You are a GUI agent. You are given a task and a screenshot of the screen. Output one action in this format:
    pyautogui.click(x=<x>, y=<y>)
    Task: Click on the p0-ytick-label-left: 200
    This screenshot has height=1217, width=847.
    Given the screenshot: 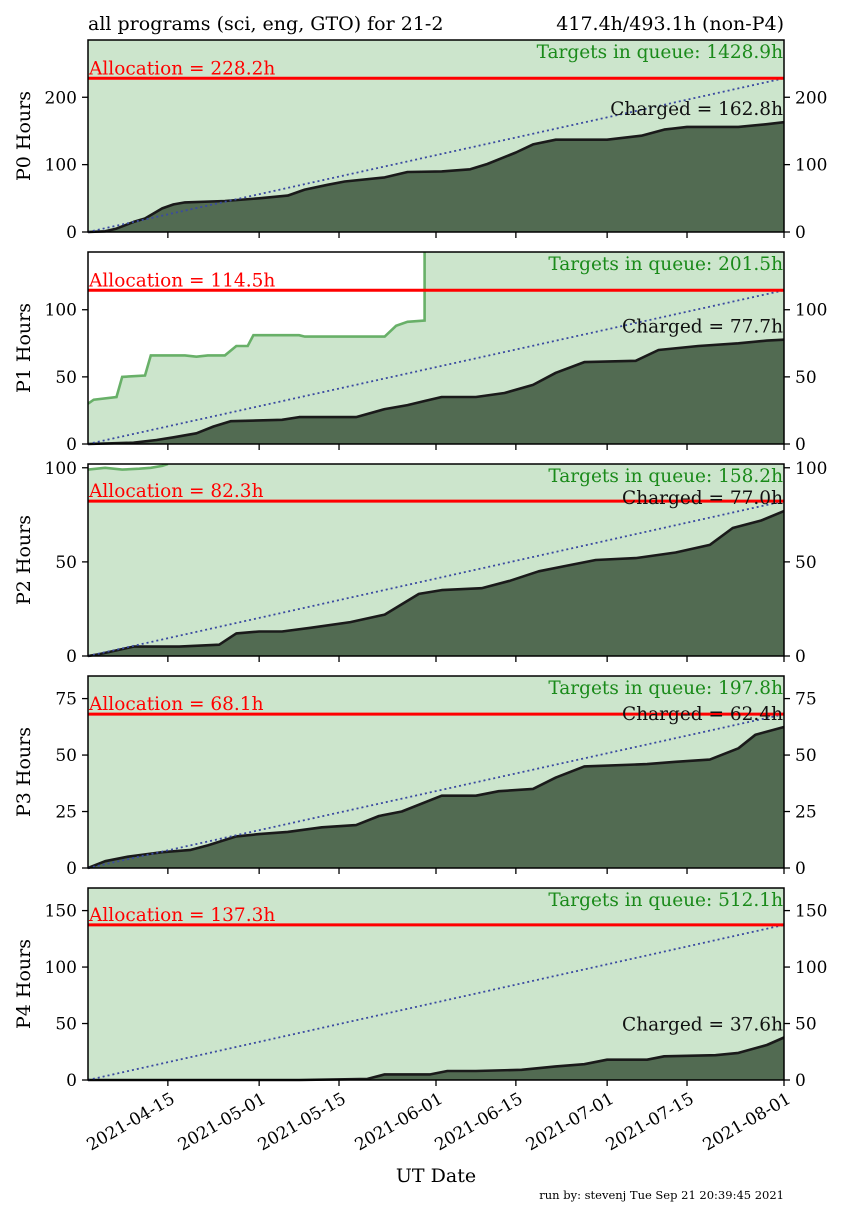 What is the action you would take?
    pyautogui.click(x=61, y=98)
    